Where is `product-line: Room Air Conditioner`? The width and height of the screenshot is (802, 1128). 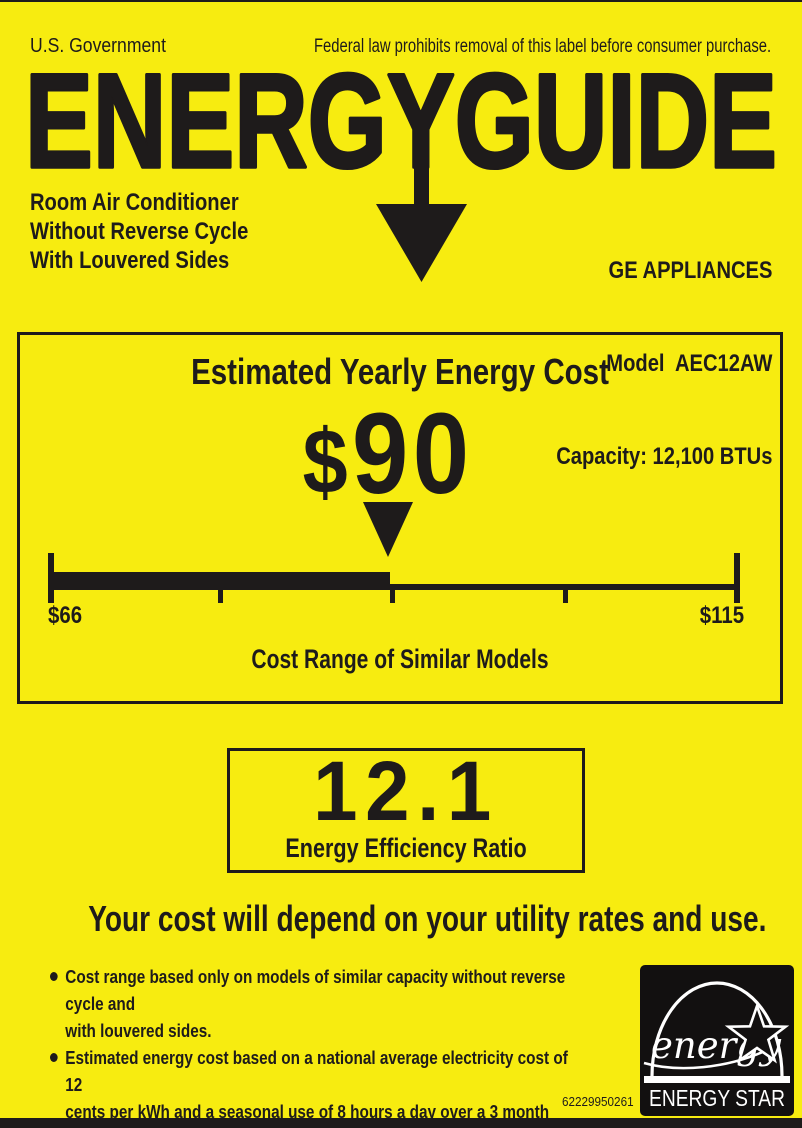
product-line: Room Air Conditioner is located at coordinates (134, 202).